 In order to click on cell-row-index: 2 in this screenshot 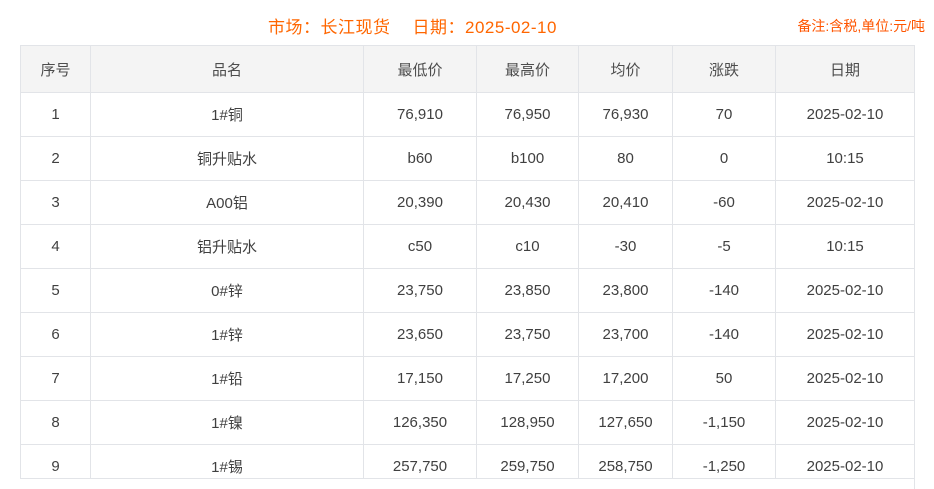, I will do `click(55, 158)`.